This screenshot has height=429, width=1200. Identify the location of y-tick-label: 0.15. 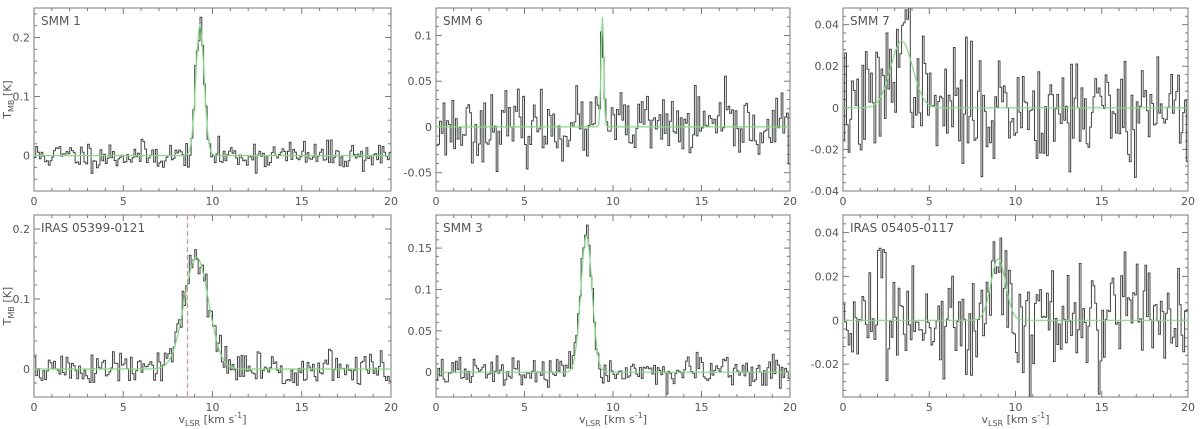
(420, 248).